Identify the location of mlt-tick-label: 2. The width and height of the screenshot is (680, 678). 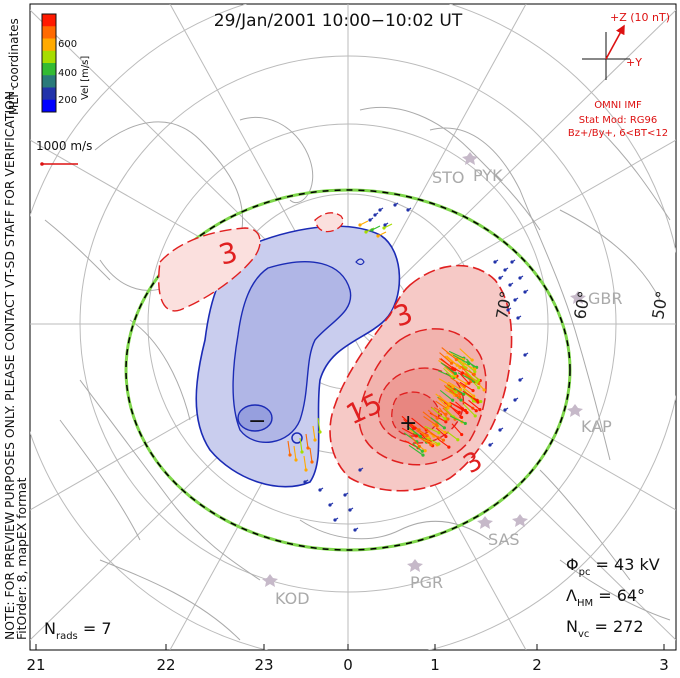
(537, 665).